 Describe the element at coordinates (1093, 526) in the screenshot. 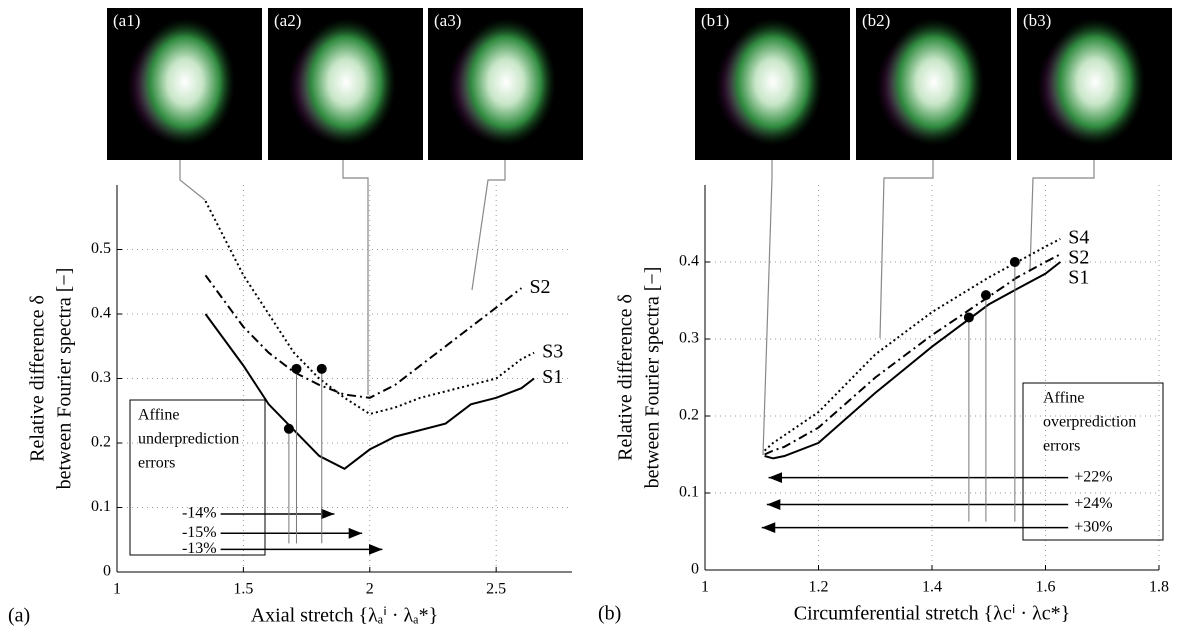

I see `arrow-label: +30%` at that location.